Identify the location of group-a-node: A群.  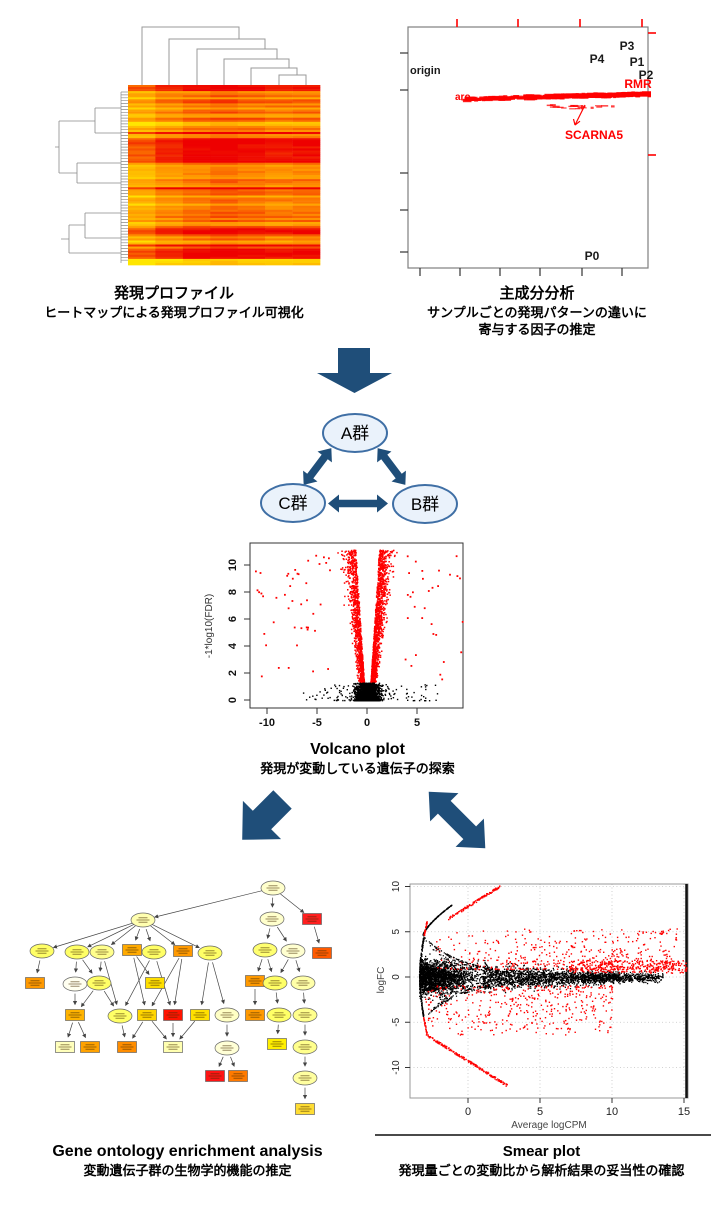
(355, 433).